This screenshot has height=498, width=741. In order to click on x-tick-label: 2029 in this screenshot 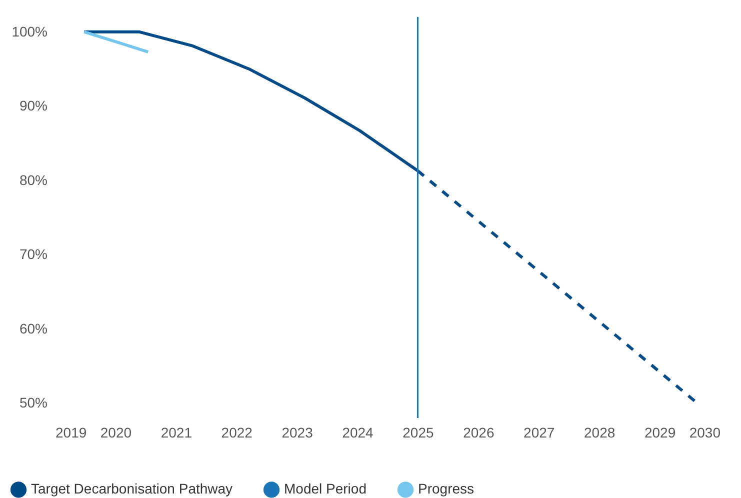, I will do `click(660, 432)`.